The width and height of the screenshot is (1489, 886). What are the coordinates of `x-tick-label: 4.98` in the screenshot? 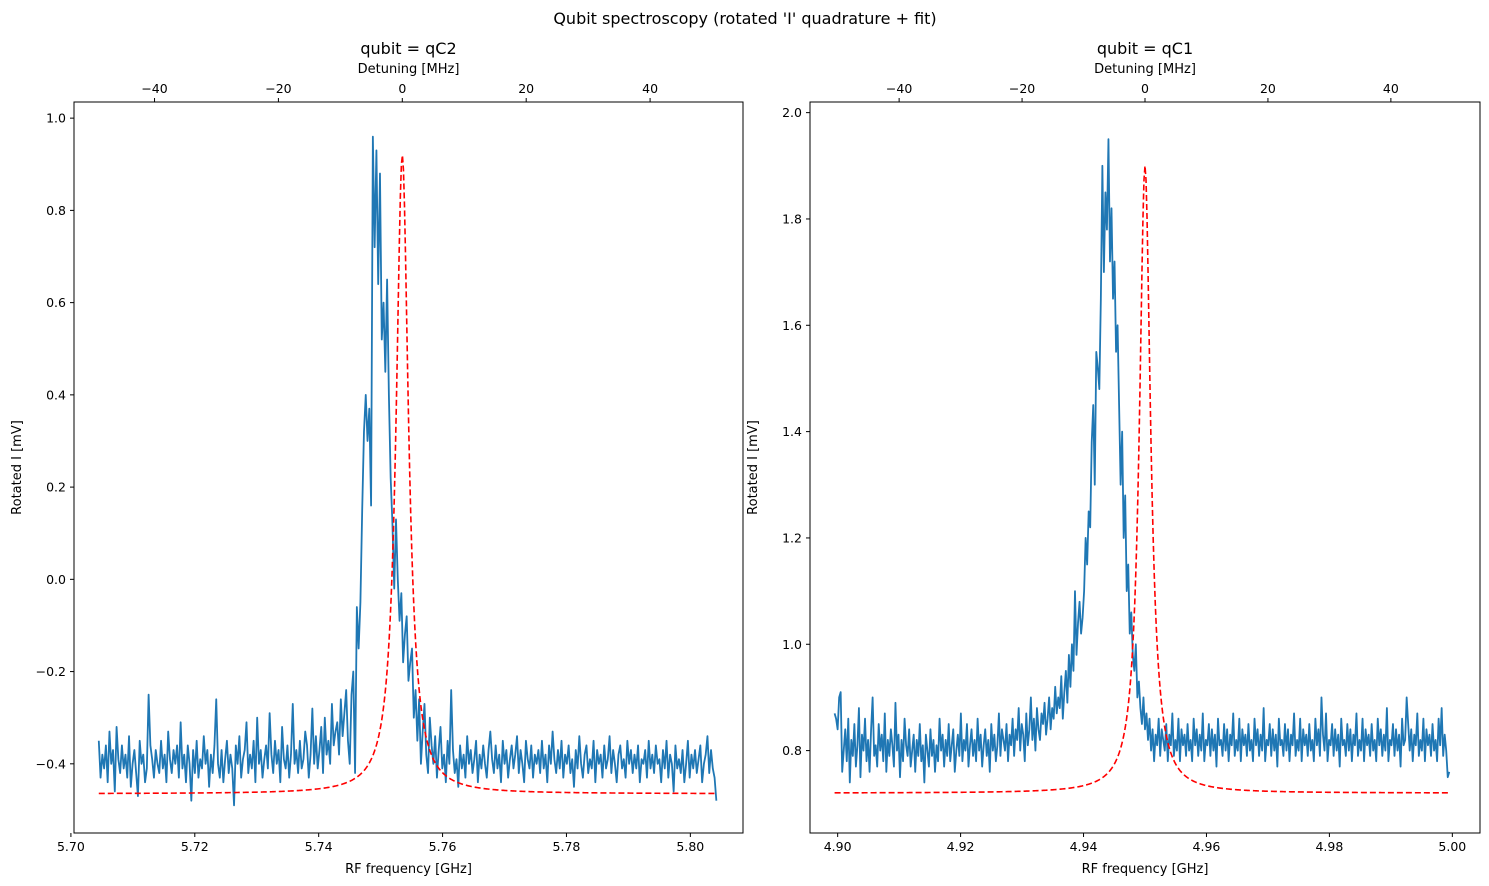 It's located at (1329, 846).